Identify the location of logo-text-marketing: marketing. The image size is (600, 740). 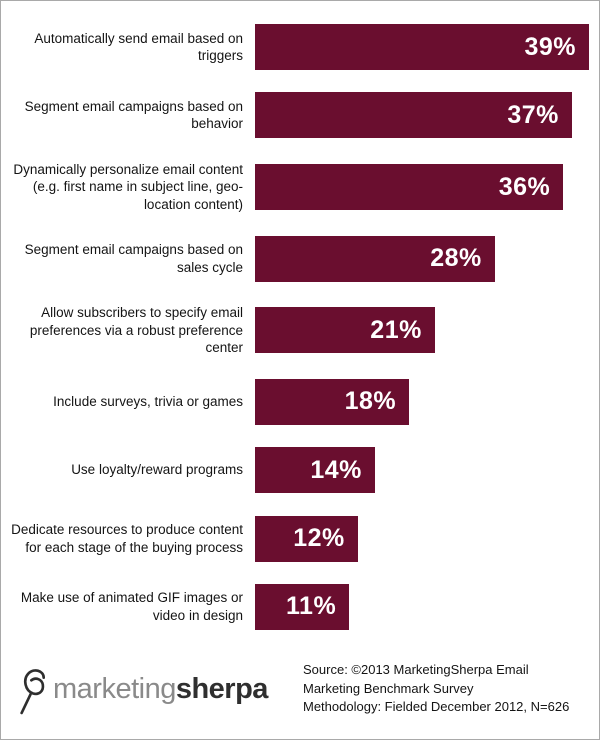
(114, 688).